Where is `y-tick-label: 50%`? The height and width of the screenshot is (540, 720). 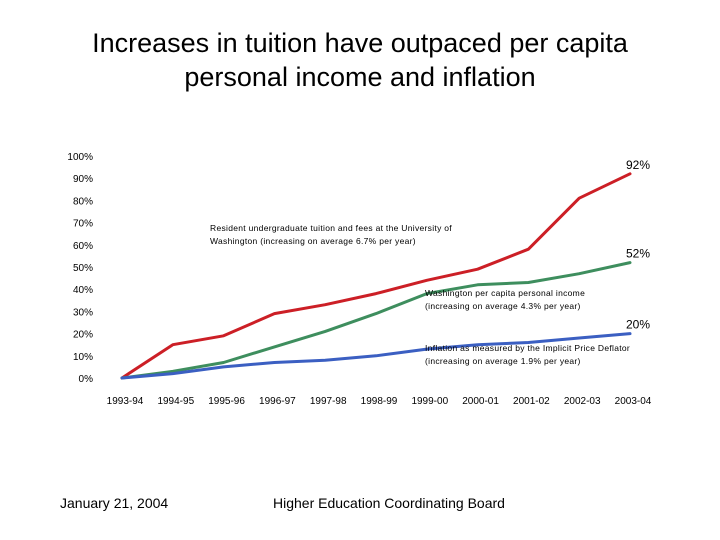
y-tick-label: 50% is located at coordinates (83, 268).